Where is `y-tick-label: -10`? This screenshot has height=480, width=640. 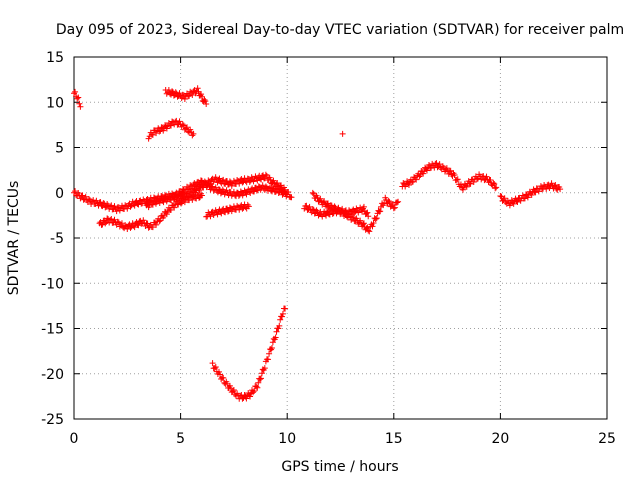 y-tick-label: -10 is located at coordinates (52, 284).